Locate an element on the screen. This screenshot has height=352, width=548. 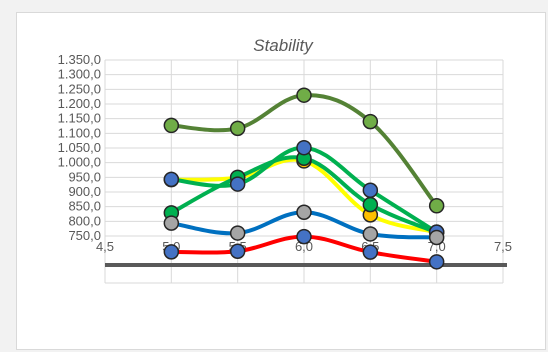
y-tick-label: 1.100,0 is located at coordinates (79, 132).